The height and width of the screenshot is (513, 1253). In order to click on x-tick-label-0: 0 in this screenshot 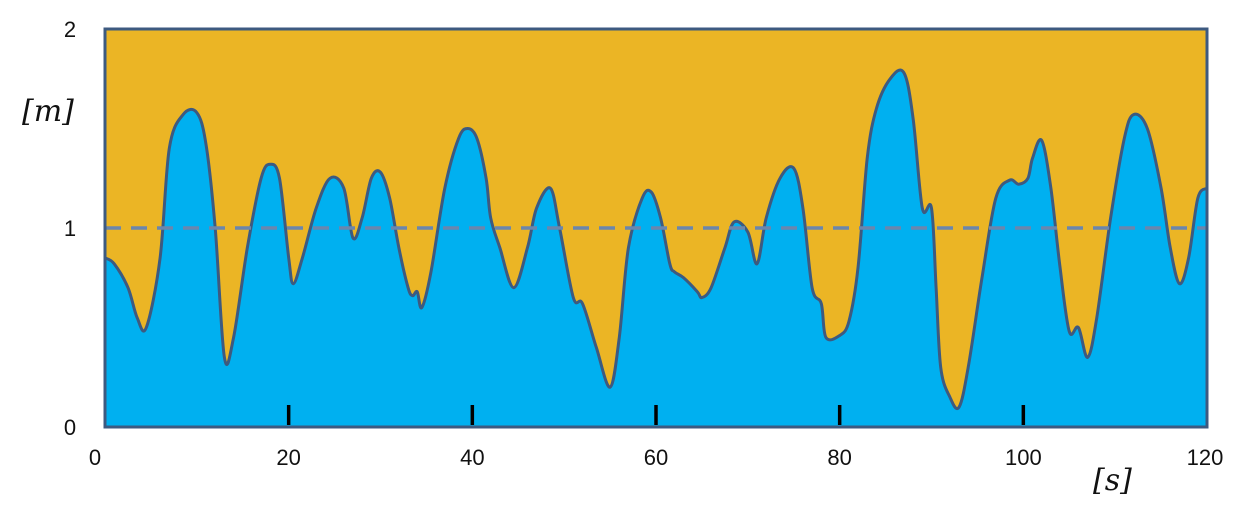, I will do `click(95, 457)`.